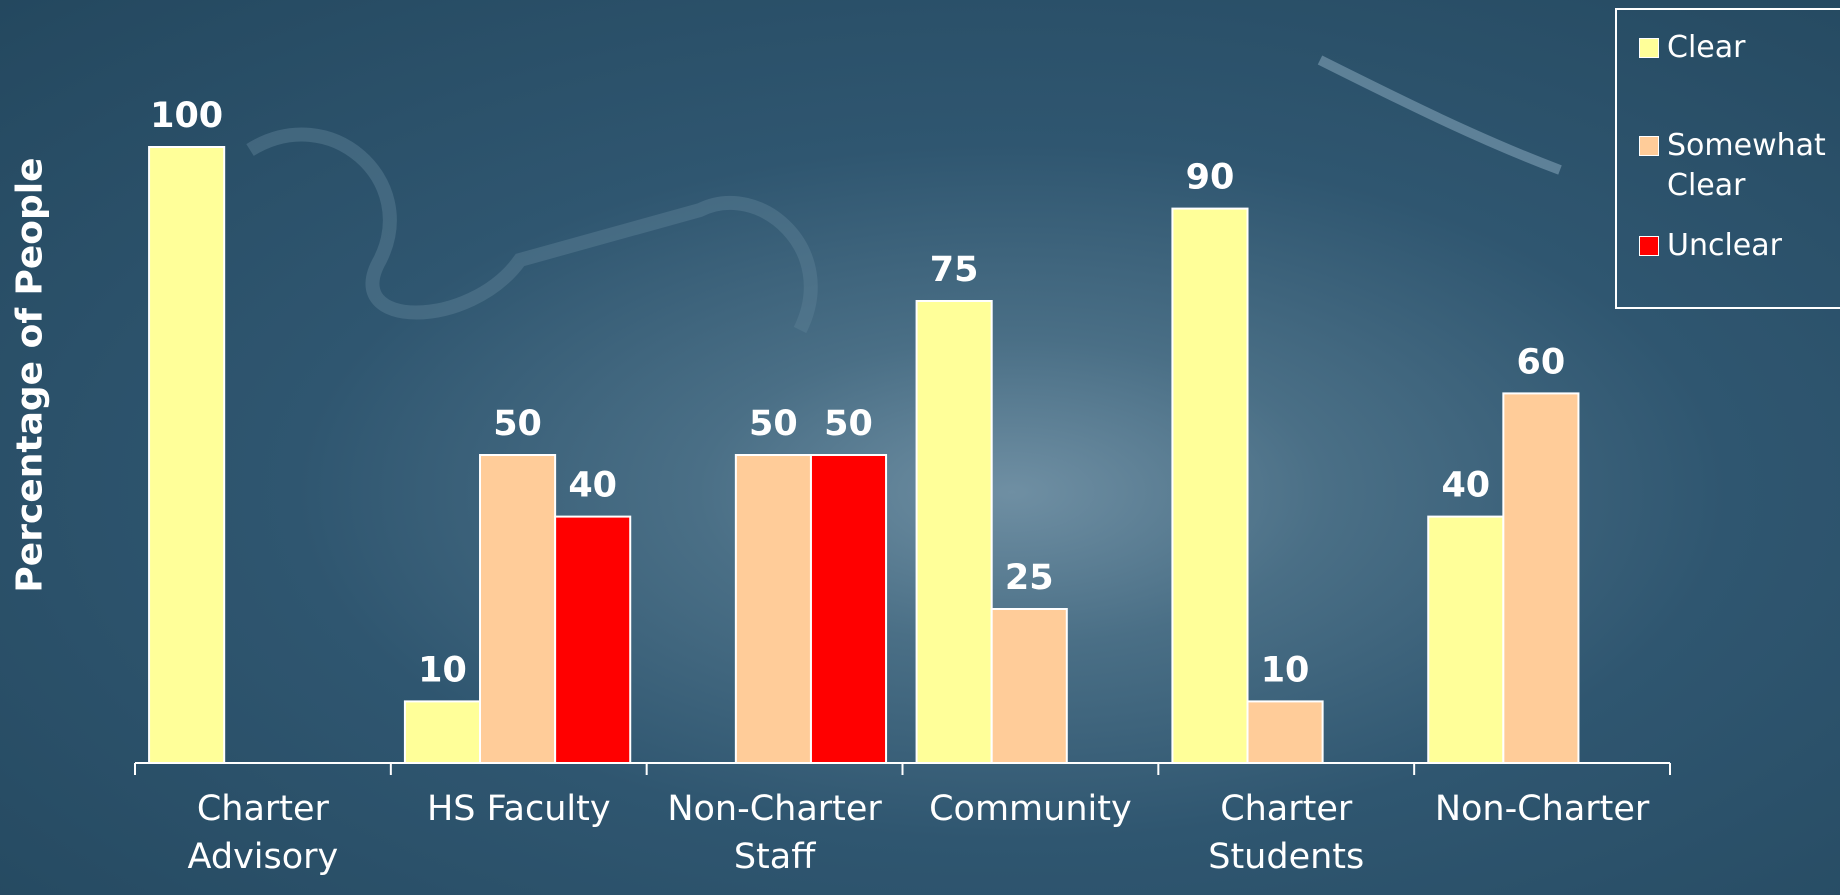 The image size is (1840, 895). Describe the element at coordinates (774, 833) in the screenshot. I see `x-tick-label: Non-Charter Staff` at that location.